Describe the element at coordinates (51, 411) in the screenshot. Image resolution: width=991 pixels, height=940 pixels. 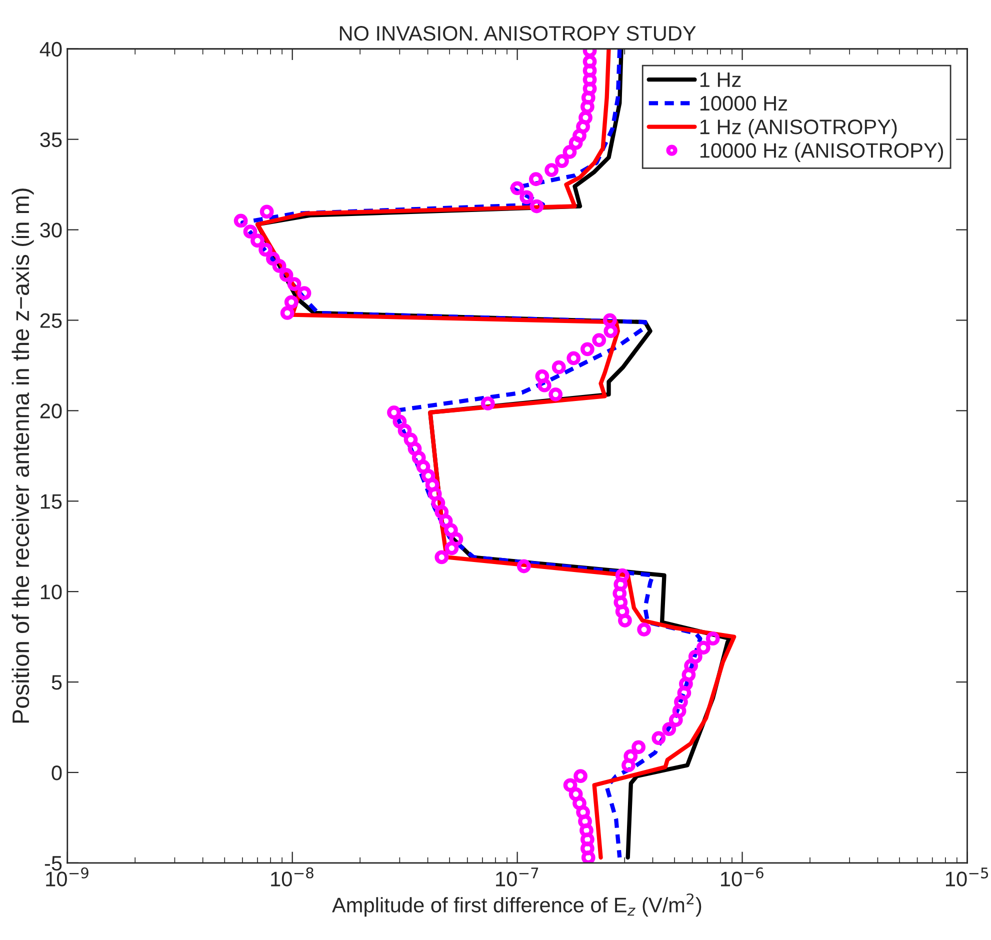
I see `y-tick-label: 20` at that location.